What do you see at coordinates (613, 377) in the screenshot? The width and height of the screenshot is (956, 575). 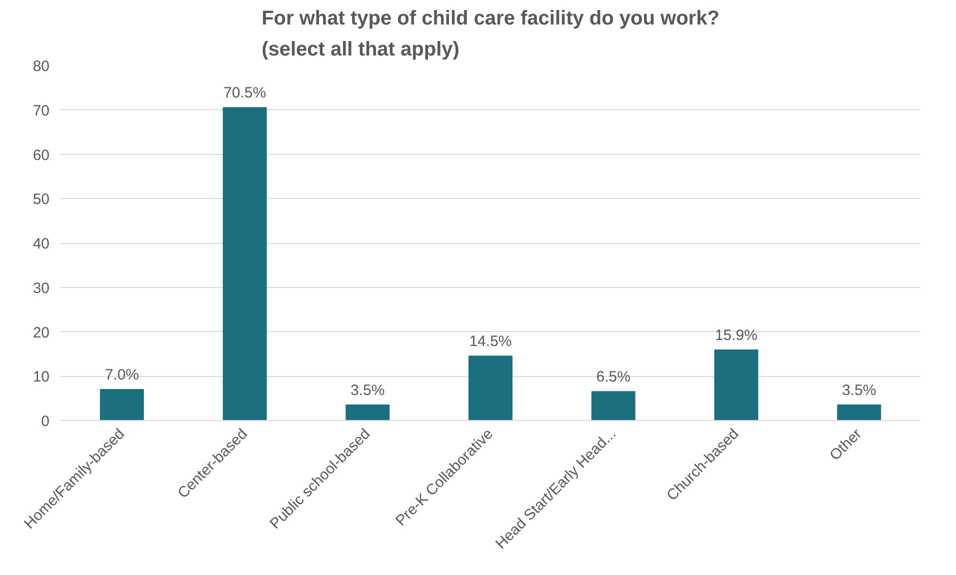 I see `data-label: 6.5%` at bounding box center [613, 377].